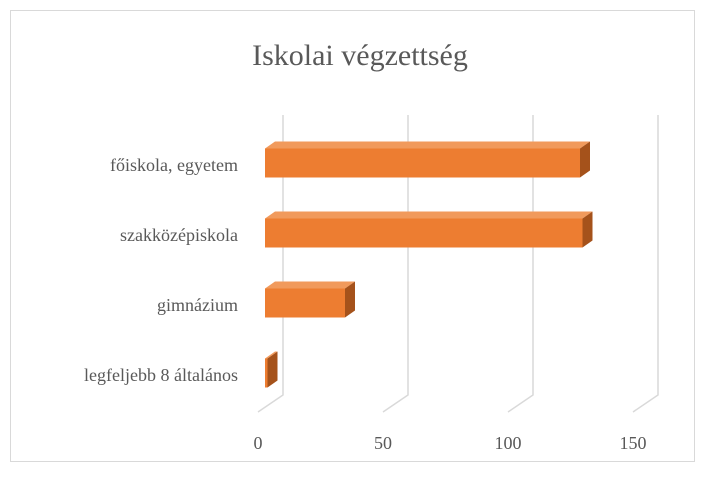 This screenshot has height=477, width=705. Describe the element at coordinates (161, 375) in the screenshot. I see `y-tick-label: legfeljebb 8 általános` at that location.